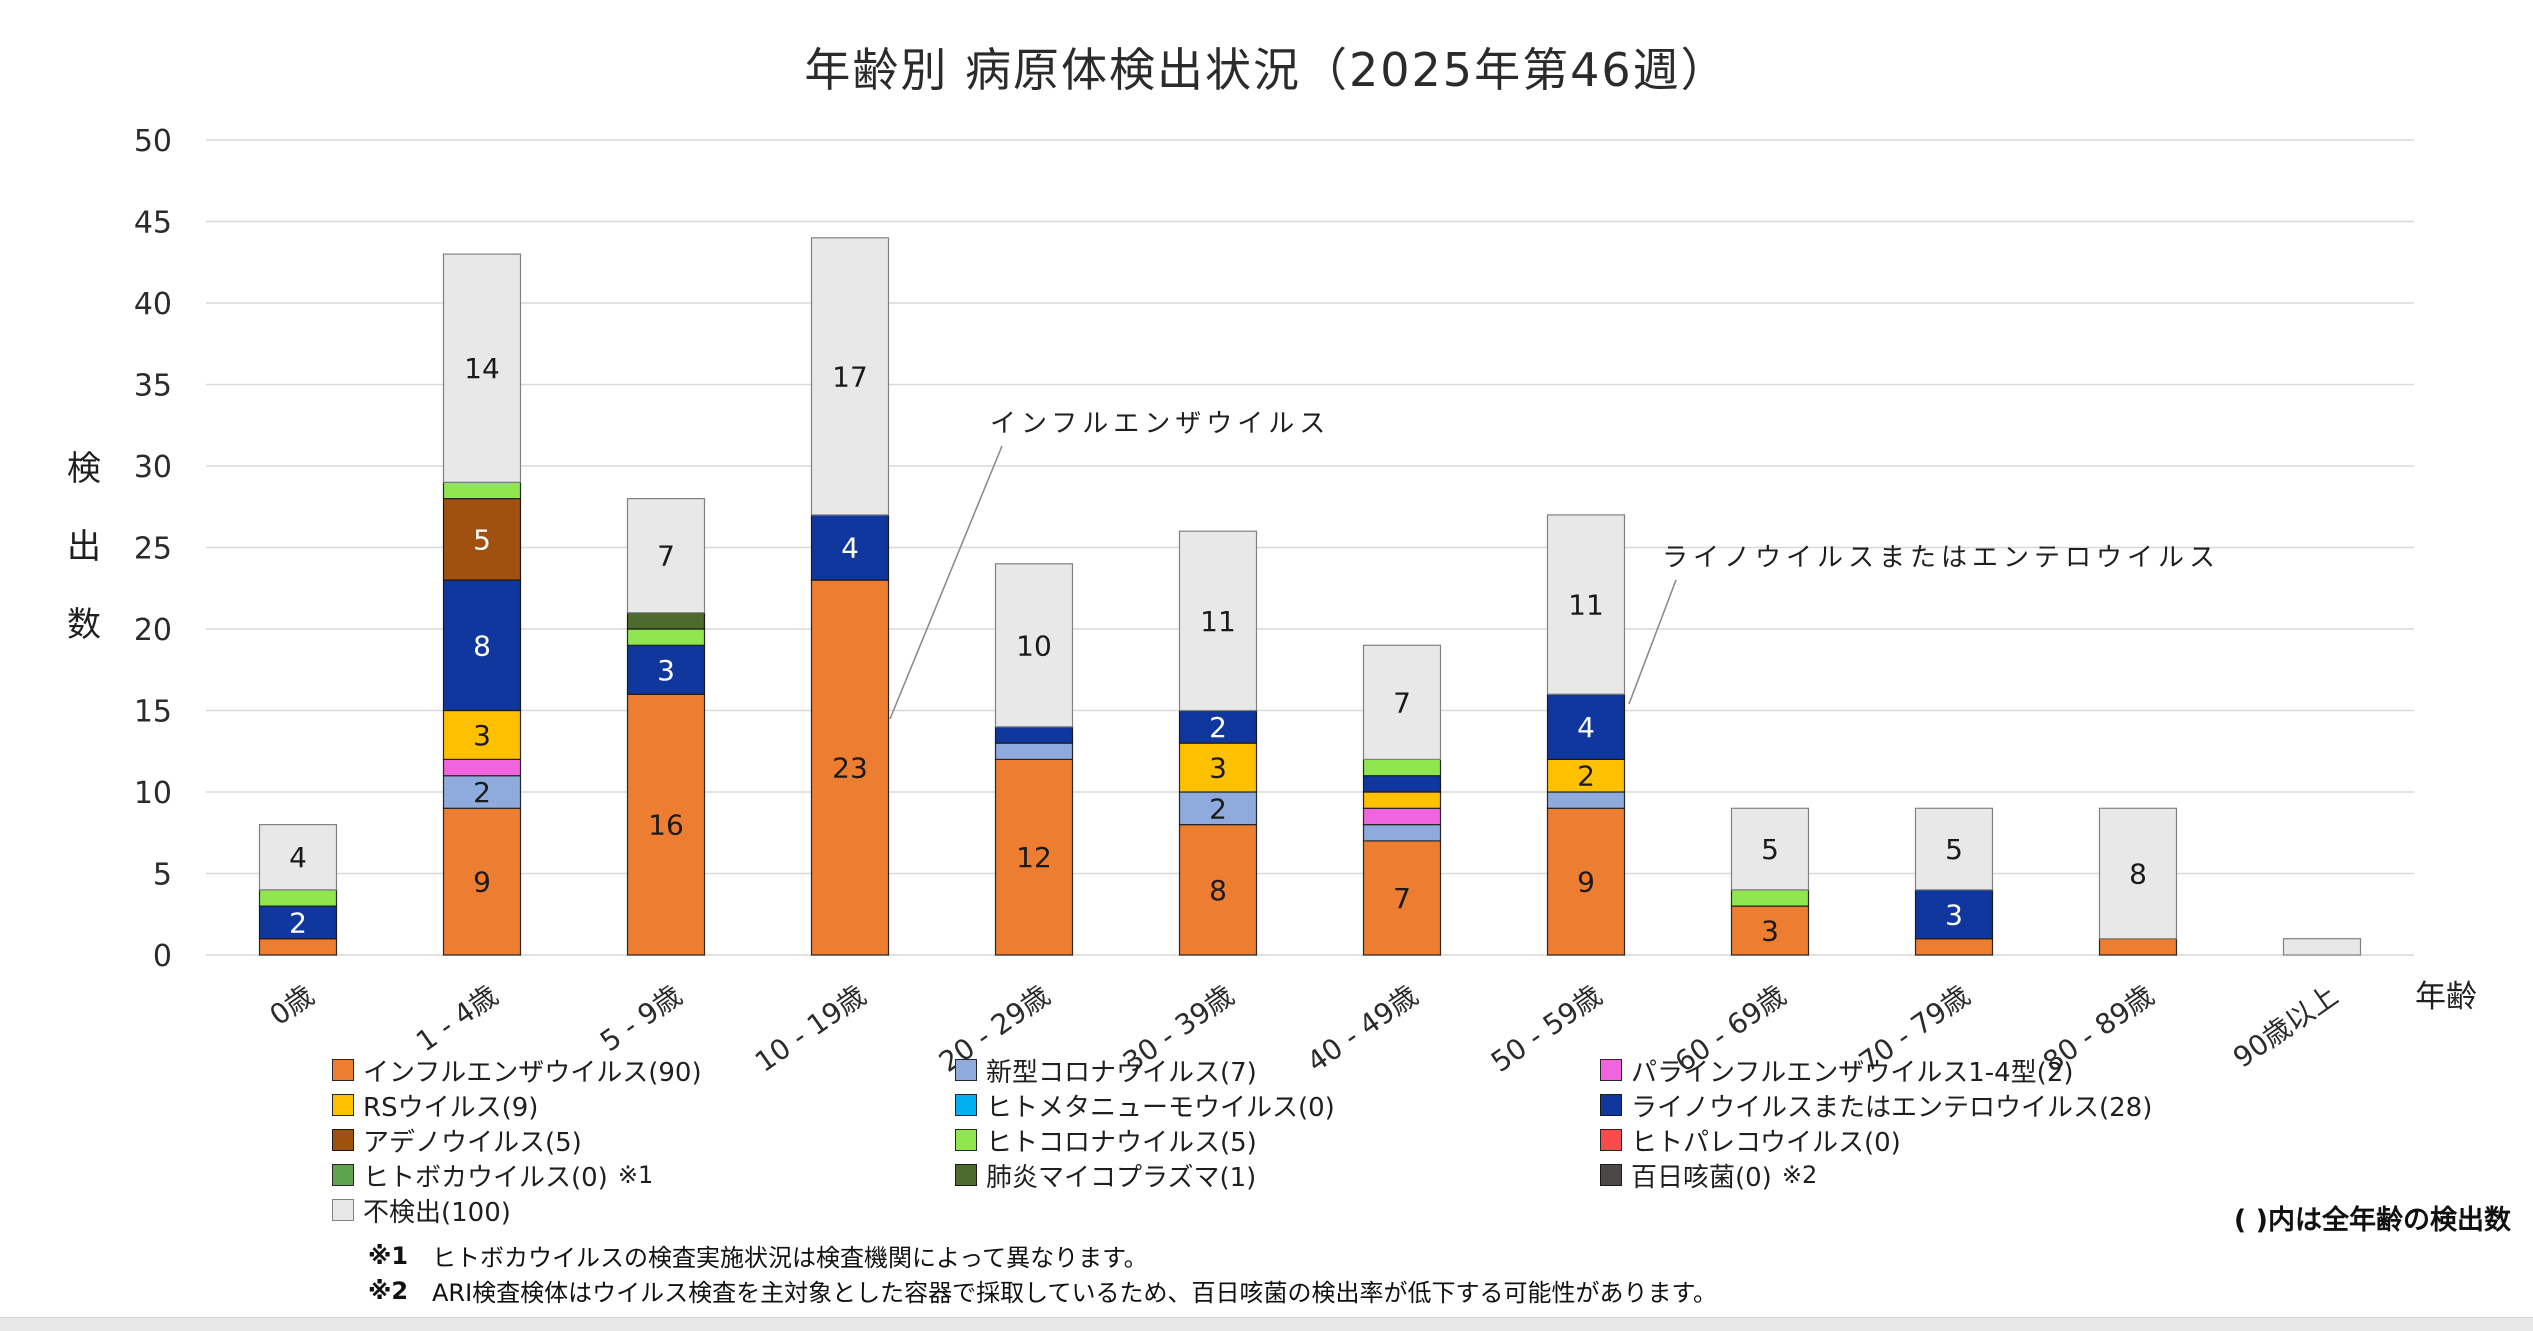 The image size is (2533, 1331). I want to click on svg-text: 20, so click(153, 630).